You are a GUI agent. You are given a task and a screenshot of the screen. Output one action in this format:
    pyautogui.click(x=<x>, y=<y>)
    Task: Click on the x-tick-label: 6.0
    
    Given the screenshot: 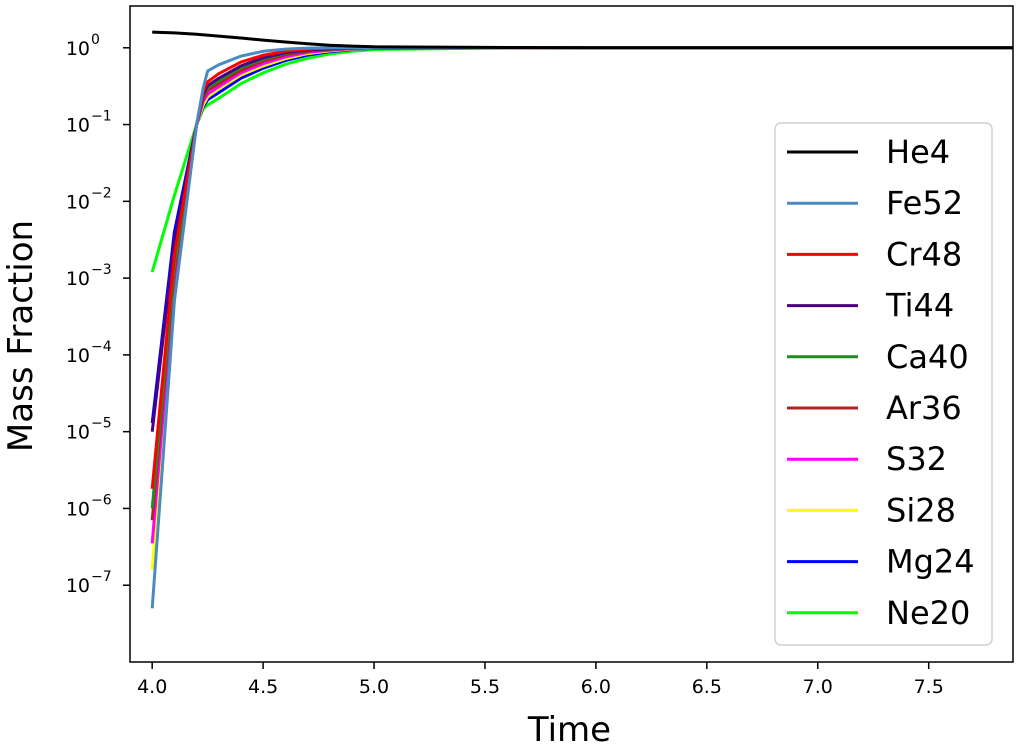 What is the action you would take?
    pyautogui.click(x=596, y=687)
    